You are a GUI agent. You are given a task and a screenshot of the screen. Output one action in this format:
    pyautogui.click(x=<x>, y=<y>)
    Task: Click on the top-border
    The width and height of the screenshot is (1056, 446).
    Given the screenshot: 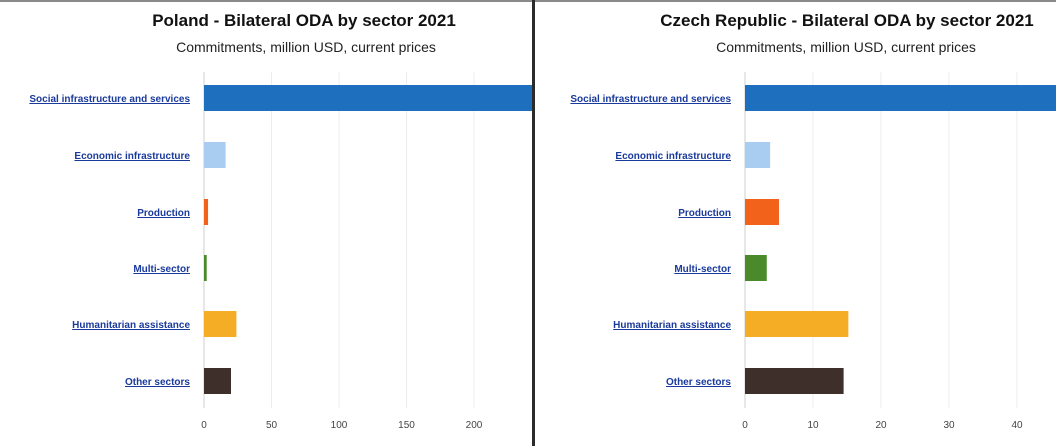 What is the action you would take?
    pyautogui.click(x=528, y=1)
    